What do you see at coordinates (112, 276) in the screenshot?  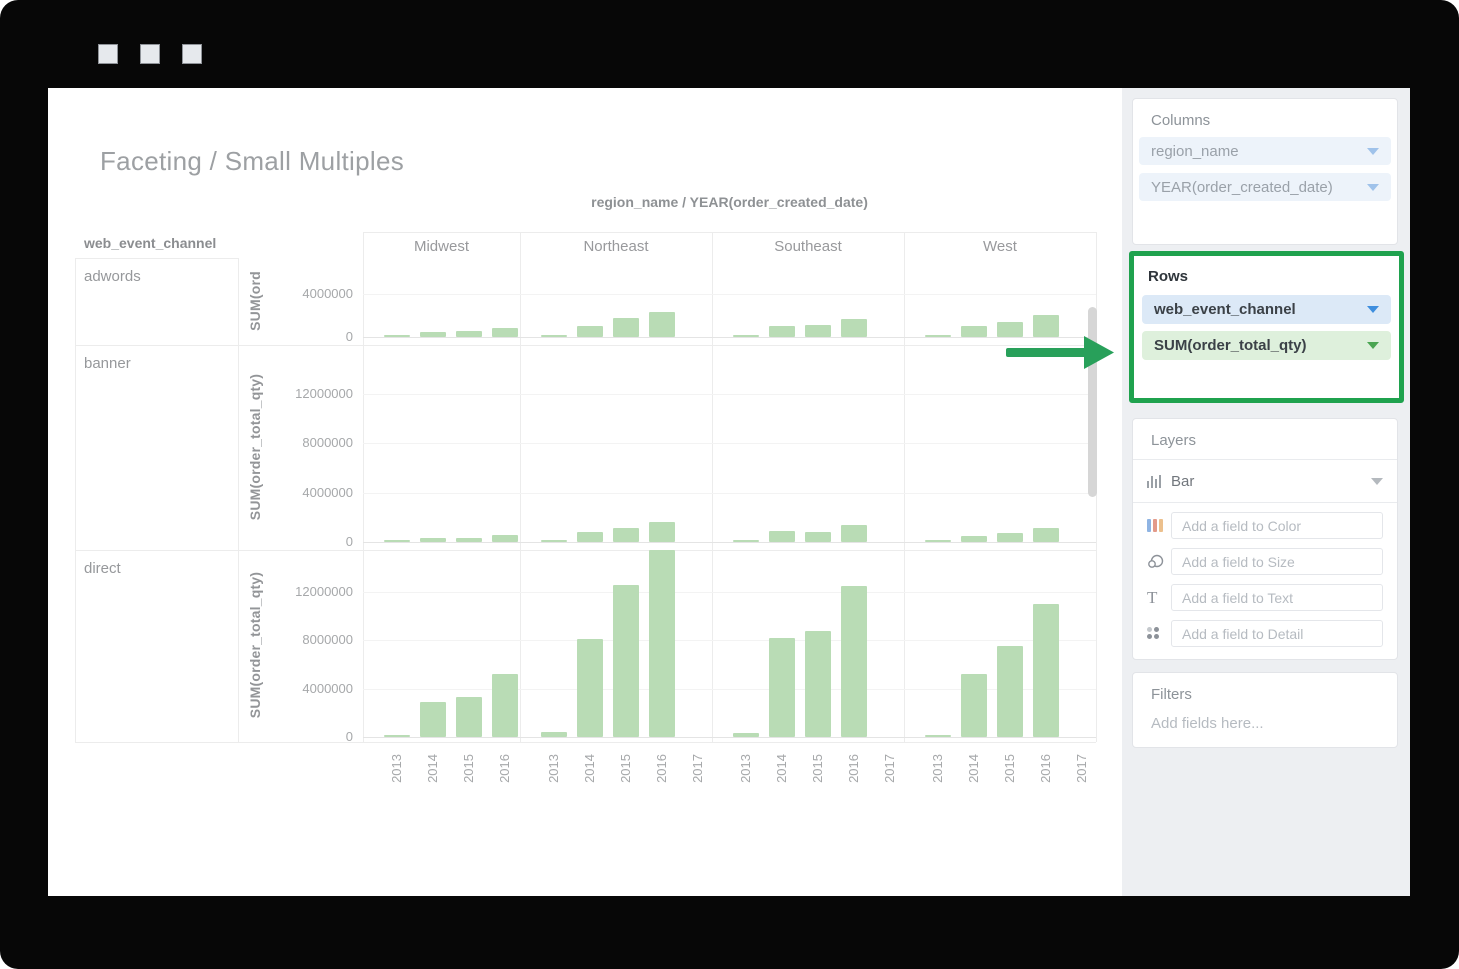 I see `row-label-adwords: adwords` at bounding box center [112, 276].